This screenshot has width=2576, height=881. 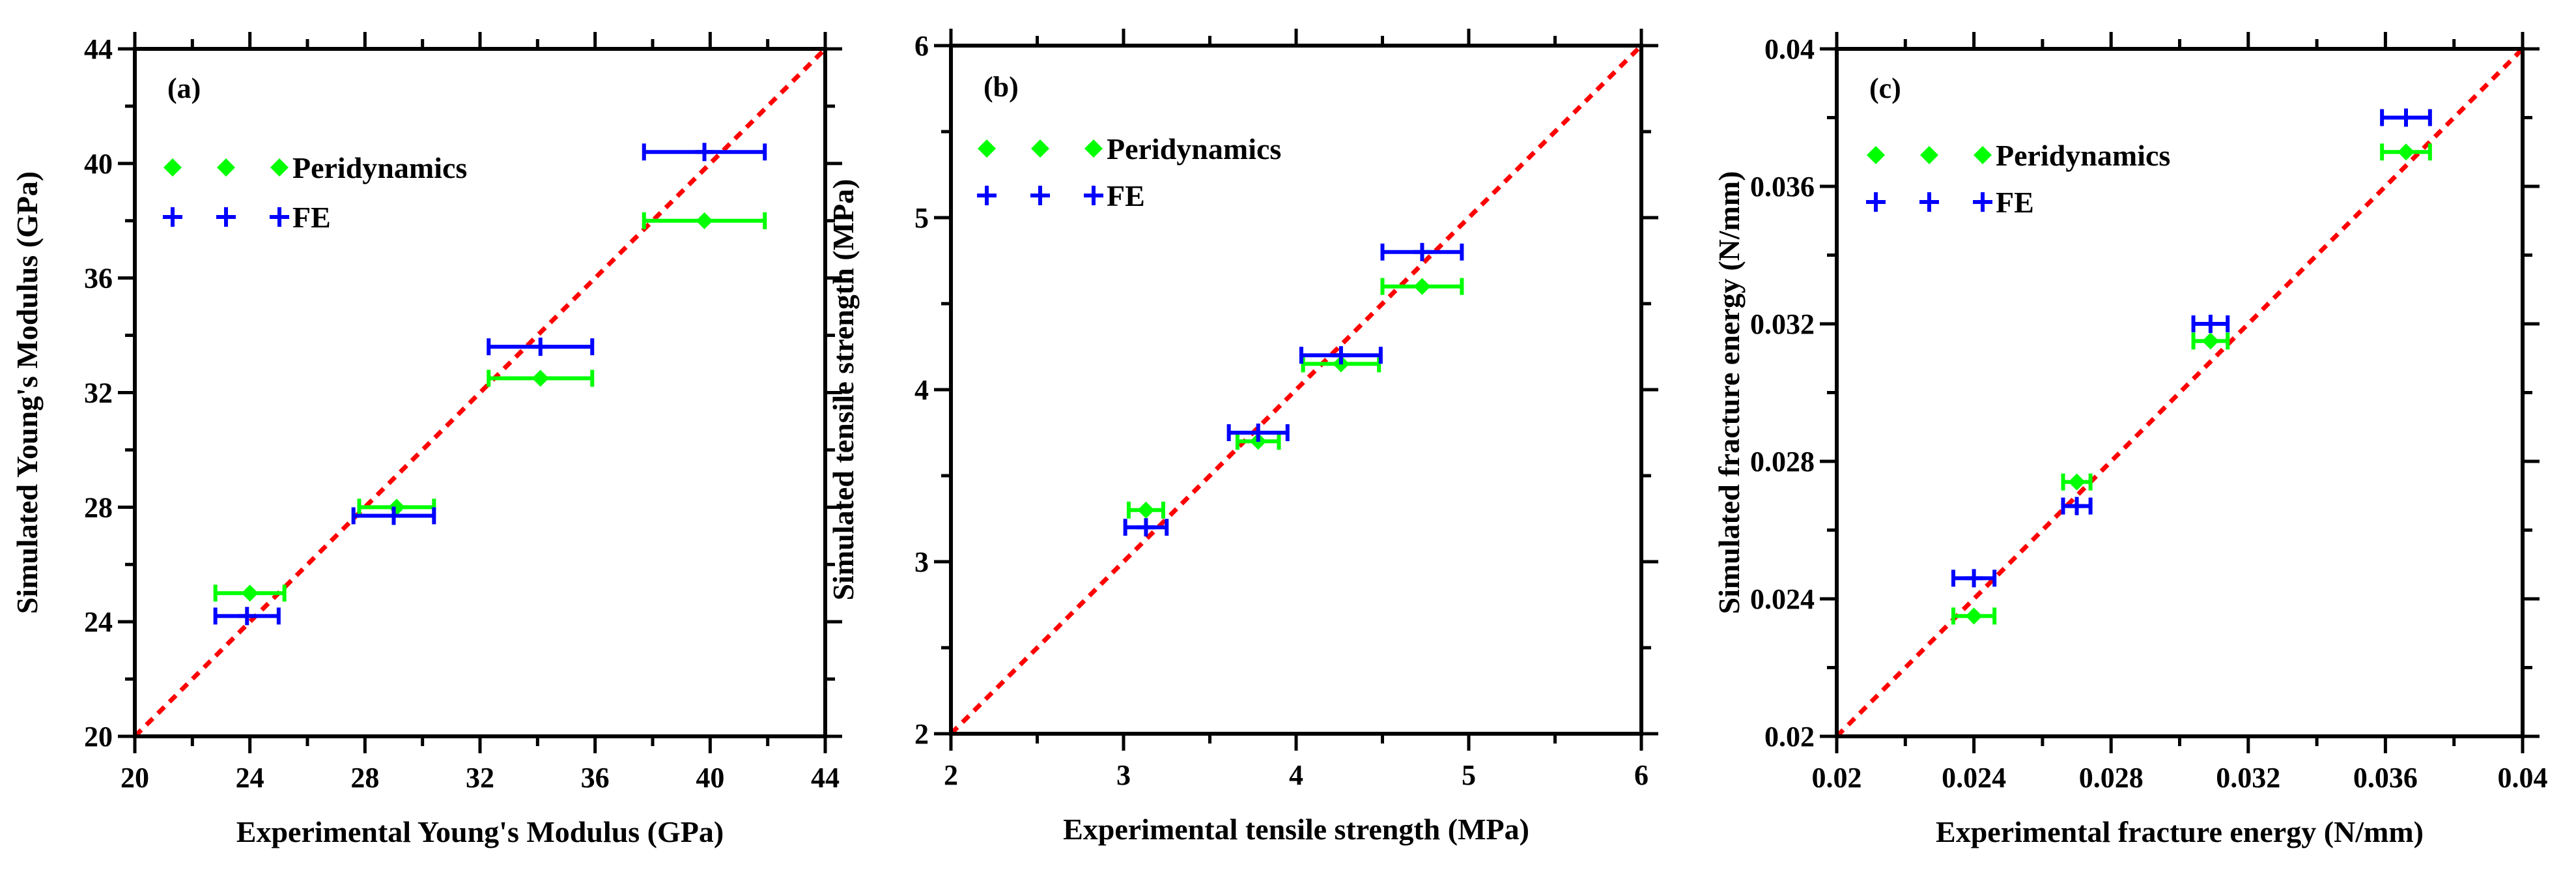 I want to click on x-tick-label: 4, so click(x=1296, y=775).